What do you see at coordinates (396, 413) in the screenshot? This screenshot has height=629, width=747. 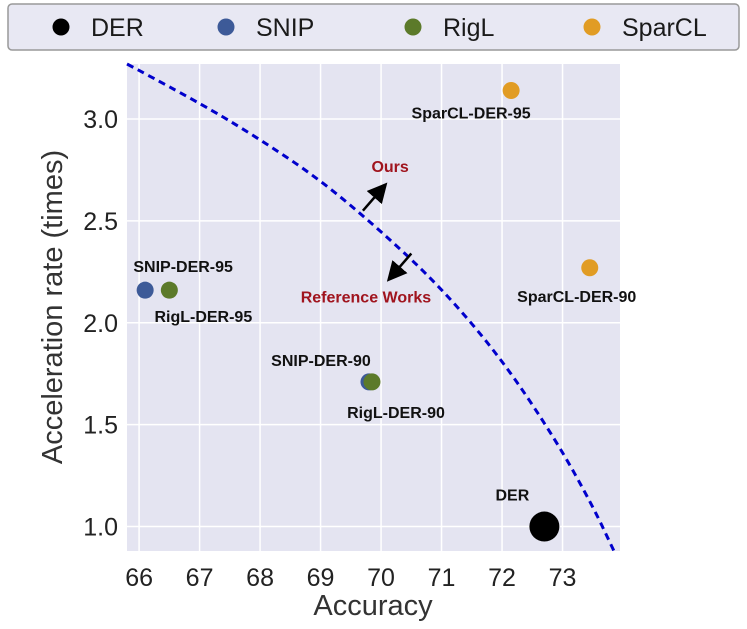 I see `point-label-rigl-der-90: RigL-DER-90` at bounding box center [396, 413].